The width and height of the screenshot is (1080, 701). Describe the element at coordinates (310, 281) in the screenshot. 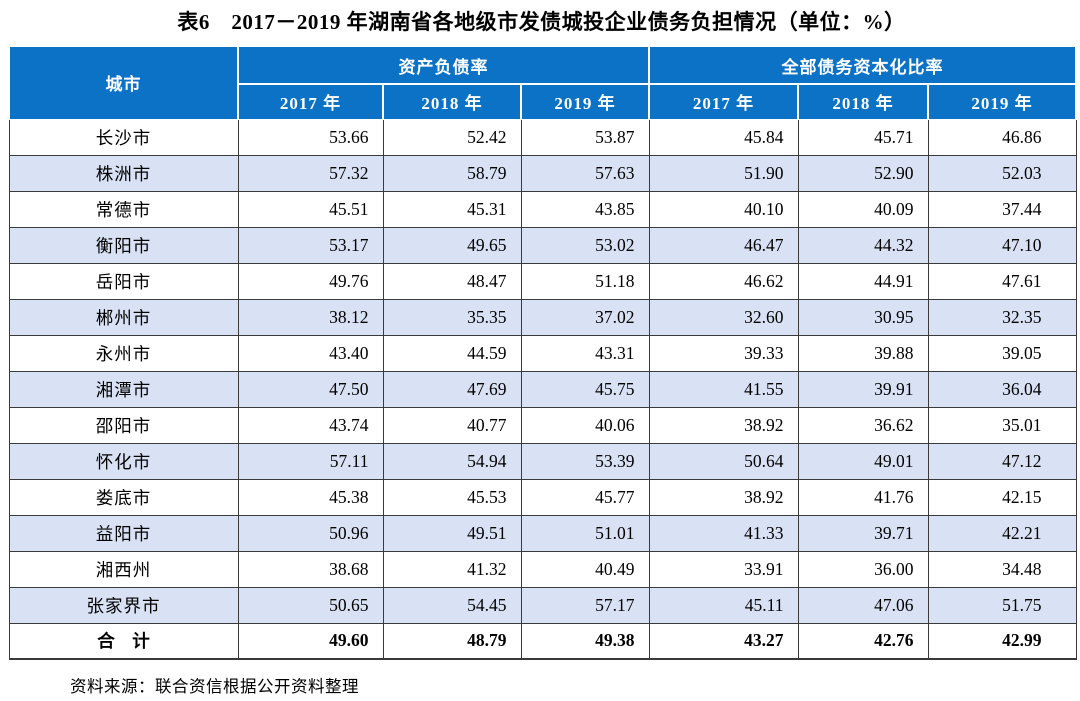

I see `value-cell: 49.76` at that location.